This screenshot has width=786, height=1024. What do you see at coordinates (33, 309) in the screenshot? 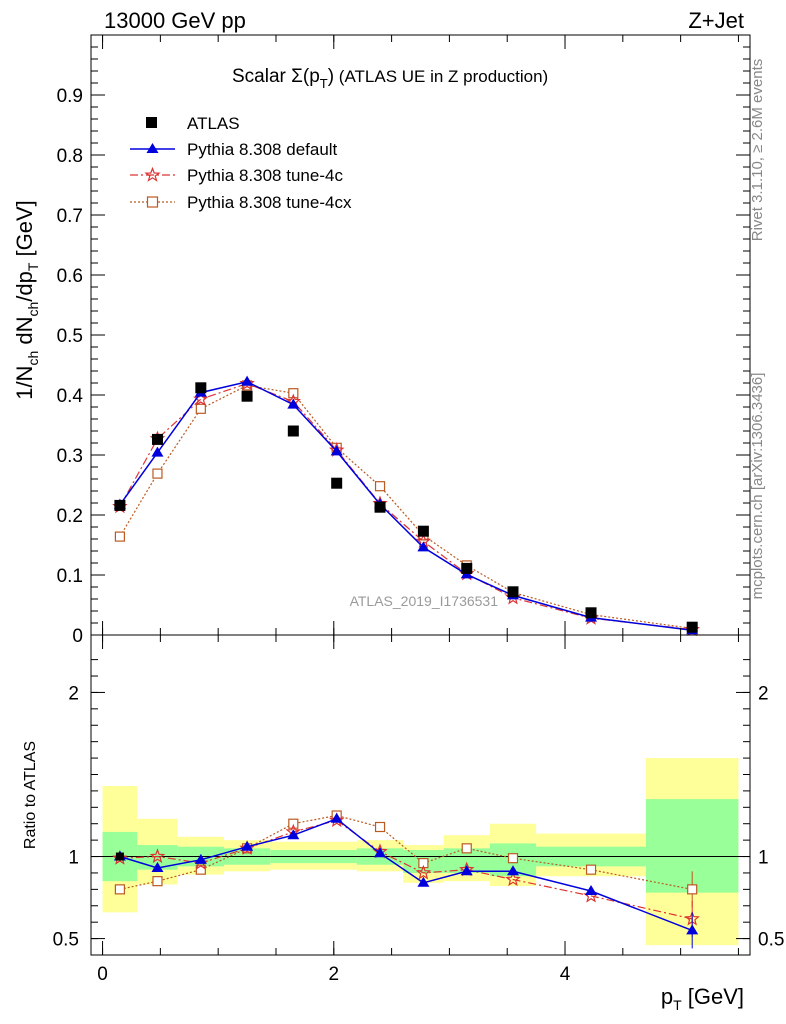
I see `ylabel-sub-ch2: ch` at bounding box center [33, 309].